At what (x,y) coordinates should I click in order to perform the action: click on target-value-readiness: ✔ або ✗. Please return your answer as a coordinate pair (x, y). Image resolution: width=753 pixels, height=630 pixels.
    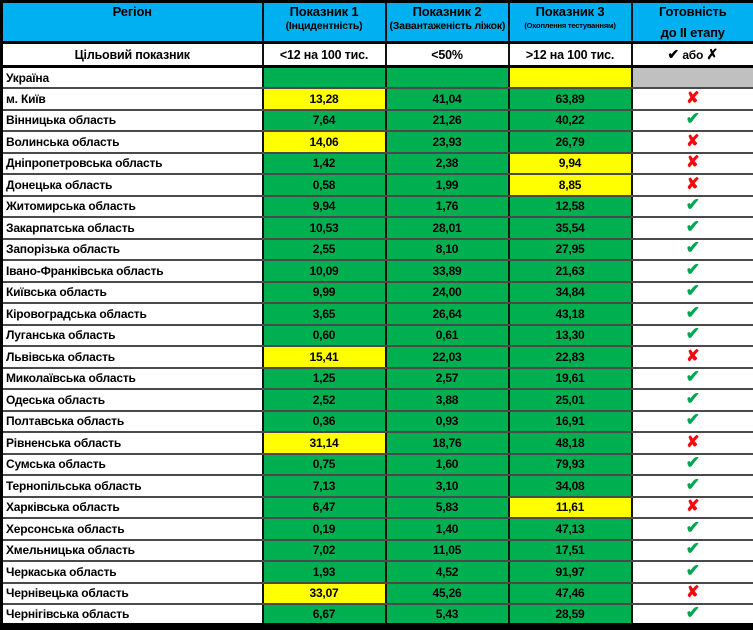
    Looking at the image, I should click on (692, 55).